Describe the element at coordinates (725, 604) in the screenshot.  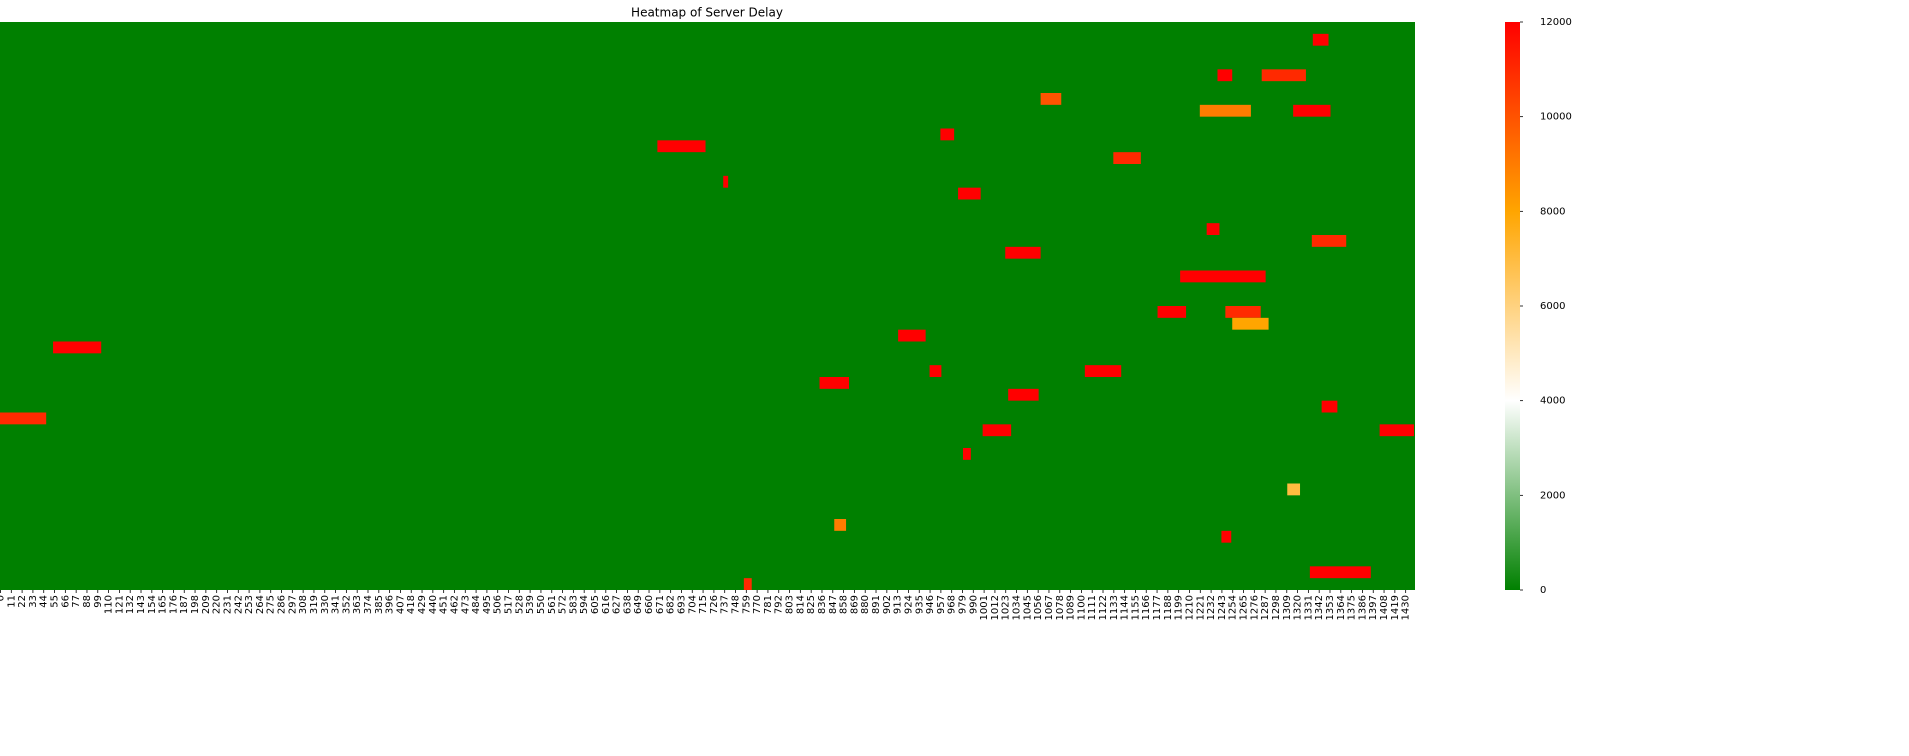
I see `x-tick-label: 737` at that location.